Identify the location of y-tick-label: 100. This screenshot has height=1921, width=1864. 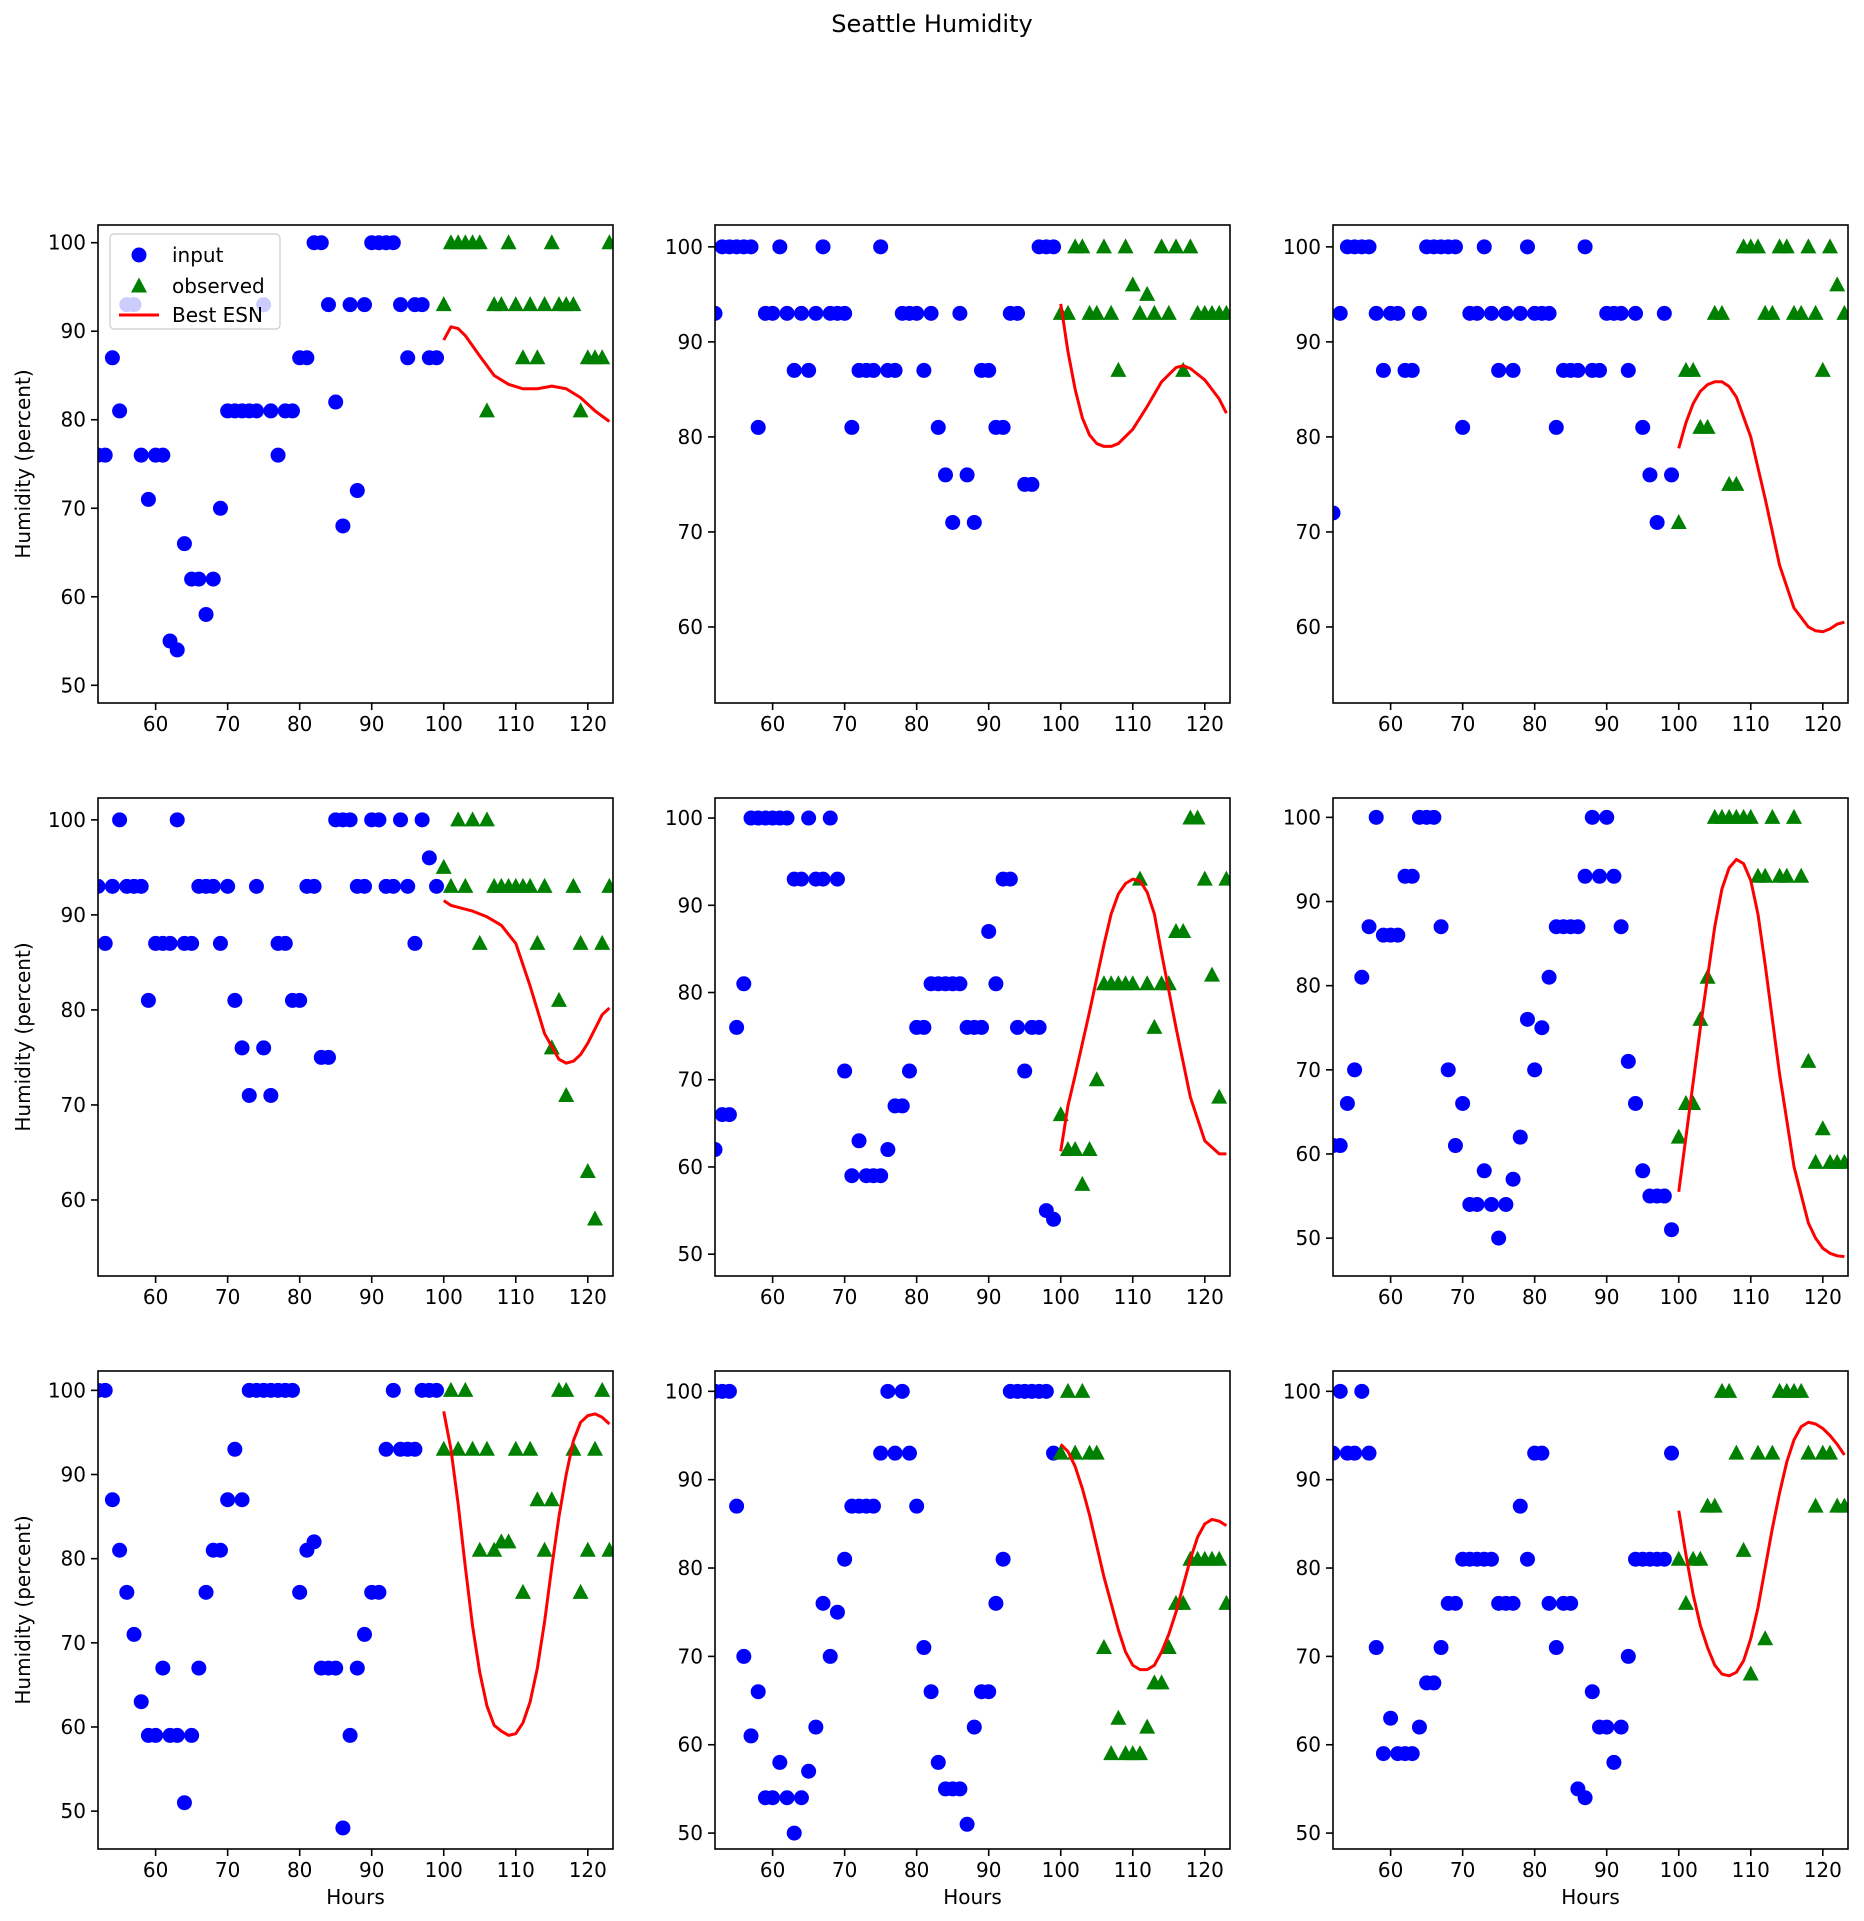
(684, 1391).